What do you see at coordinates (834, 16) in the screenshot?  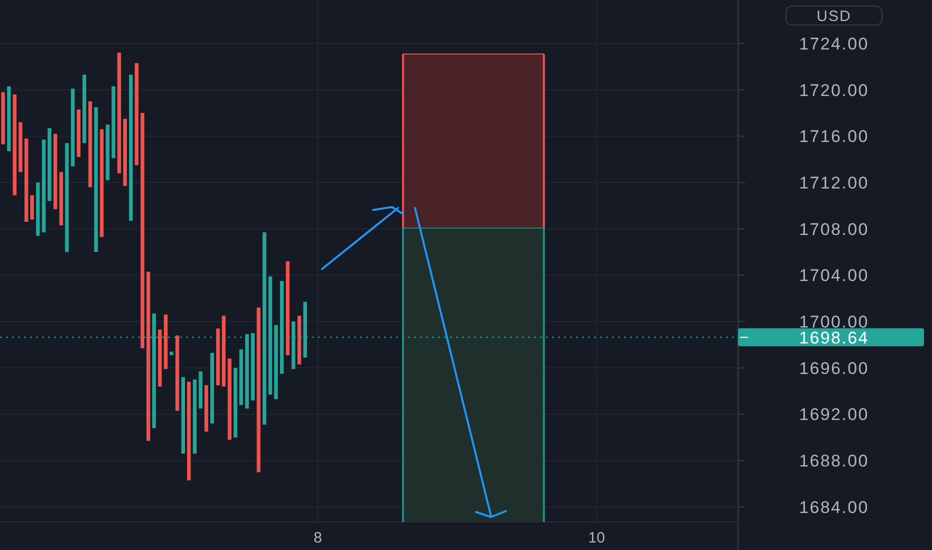 I see `y-axis-title: USD` at bounding box center [834, 16].